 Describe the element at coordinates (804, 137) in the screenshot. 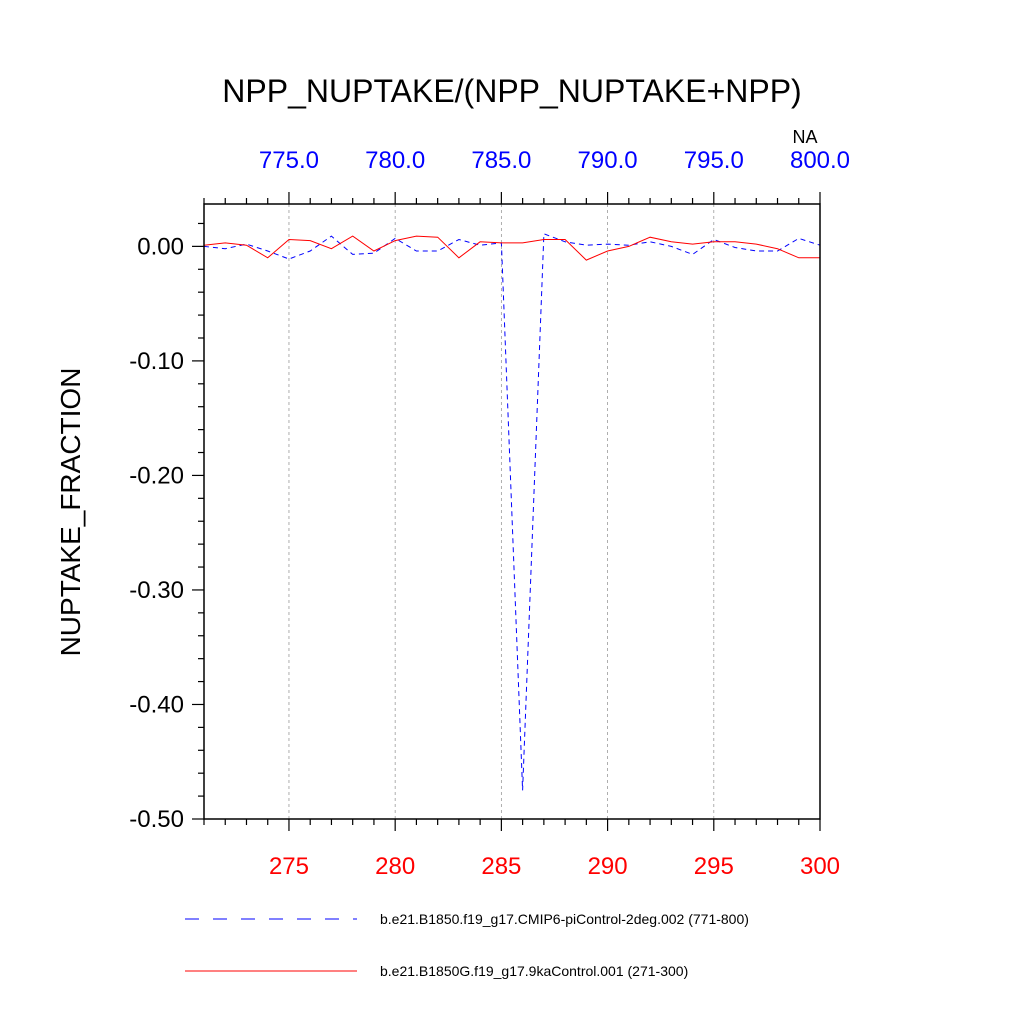

I see `top-axis-na-label: NA` at that location.